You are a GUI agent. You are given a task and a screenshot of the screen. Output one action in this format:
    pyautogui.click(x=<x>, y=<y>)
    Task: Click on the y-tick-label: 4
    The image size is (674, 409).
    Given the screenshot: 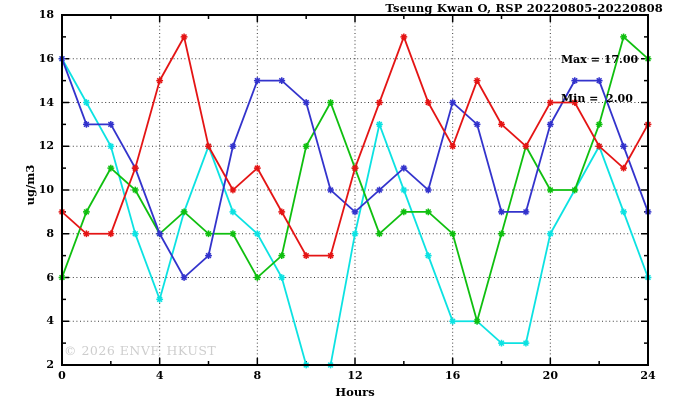 What is the action you would take?
    pyautogui.click(x=50, y=321)
    